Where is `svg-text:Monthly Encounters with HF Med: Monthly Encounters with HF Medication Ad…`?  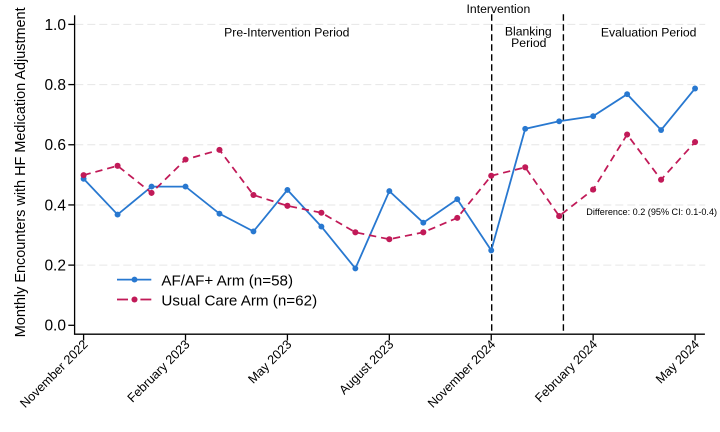 svg-text:Monthly Encounters with HF Med: Monthly Encounters with HF Medication Ad… is located at coordinates (21, 172).